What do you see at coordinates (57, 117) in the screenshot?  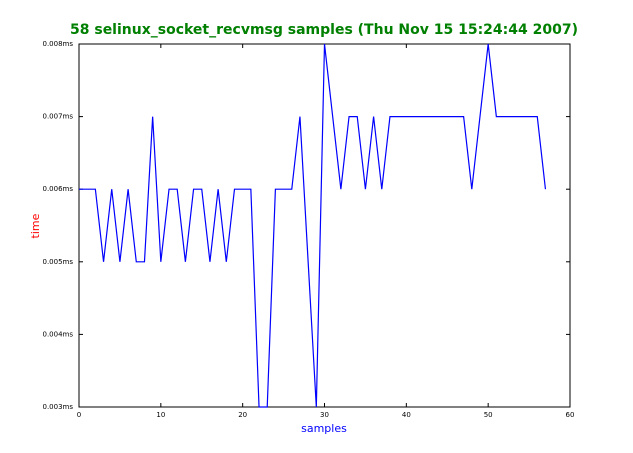 I see `y-tick-label: 0.007ms` at bounding box center [57, 117].